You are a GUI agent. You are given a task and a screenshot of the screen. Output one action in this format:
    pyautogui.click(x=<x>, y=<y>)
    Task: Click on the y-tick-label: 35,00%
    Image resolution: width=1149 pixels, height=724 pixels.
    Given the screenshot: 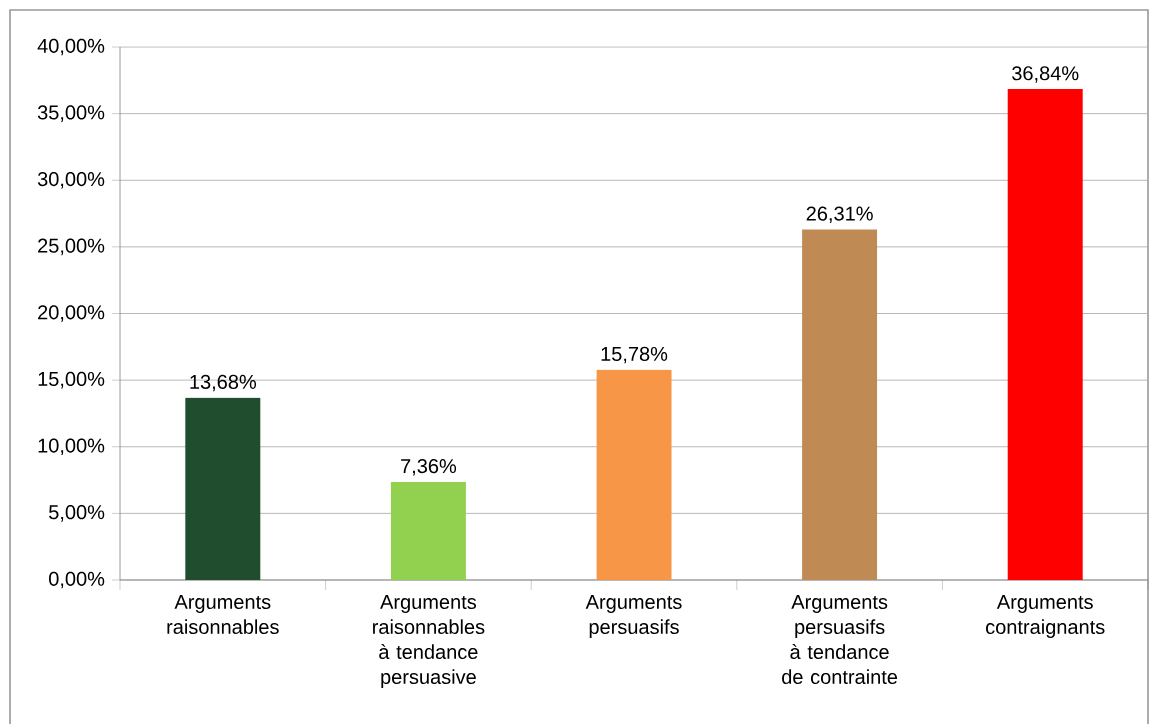 What is the action you would take?
    pyautogui.click(x=71, y=113)
    